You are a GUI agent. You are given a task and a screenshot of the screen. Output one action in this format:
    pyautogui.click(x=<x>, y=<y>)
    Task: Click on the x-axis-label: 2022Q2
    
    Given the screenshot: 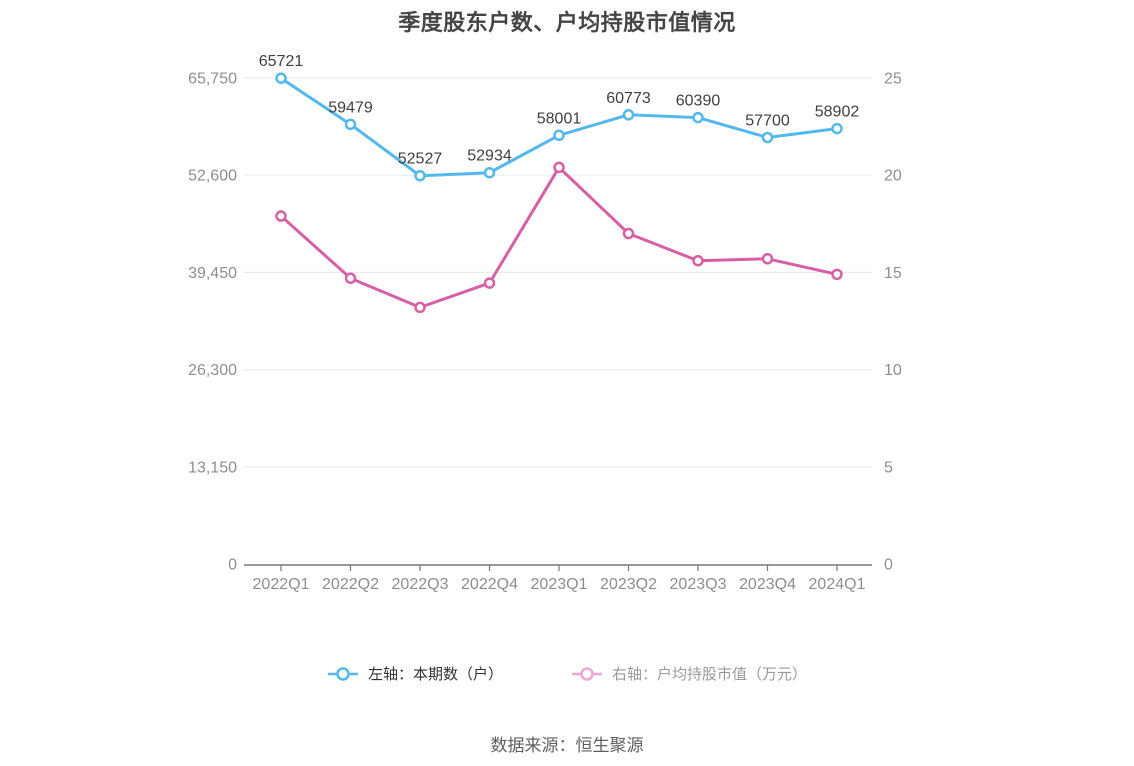 What is the action you would take?
    pyautogui.click(x=350, y=584)
    